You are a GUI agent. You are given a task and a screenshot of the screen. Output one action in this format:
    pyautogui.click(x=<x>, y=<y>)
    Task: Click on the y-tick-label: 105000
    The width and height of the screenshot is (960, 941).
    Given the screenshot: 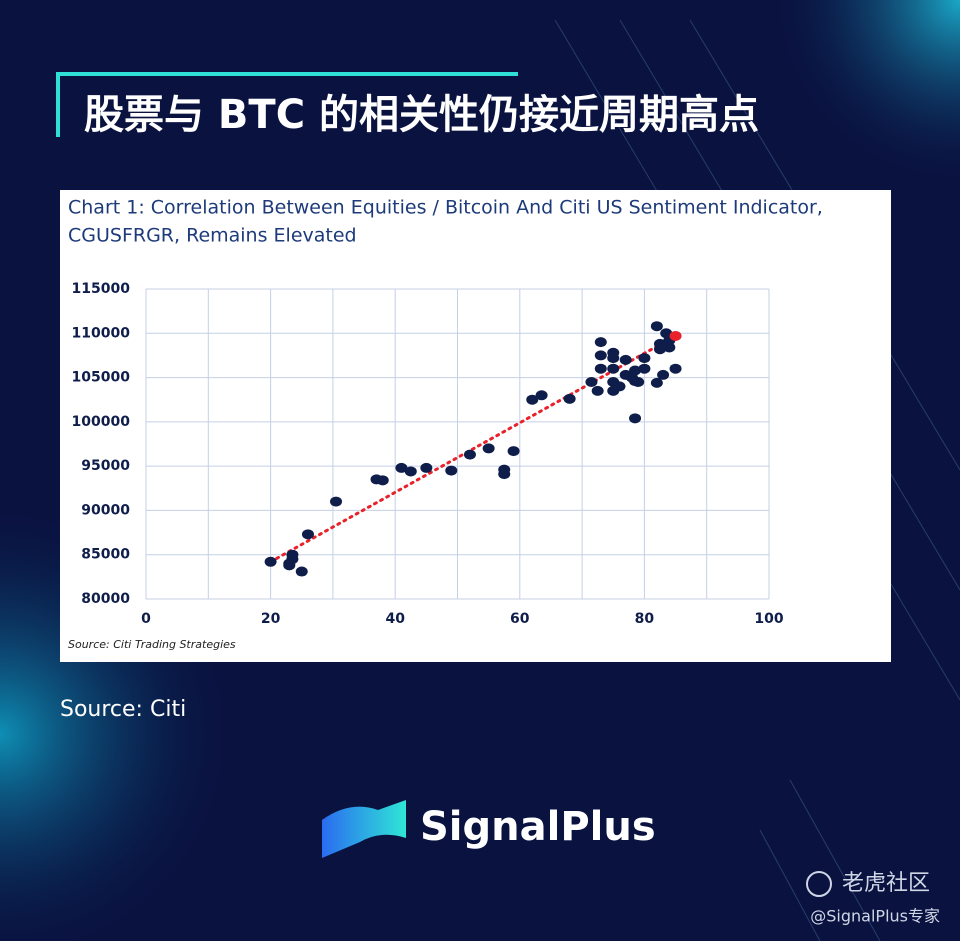 What is the action you would take?
    pyautogui.click(x=101, y=378)
    